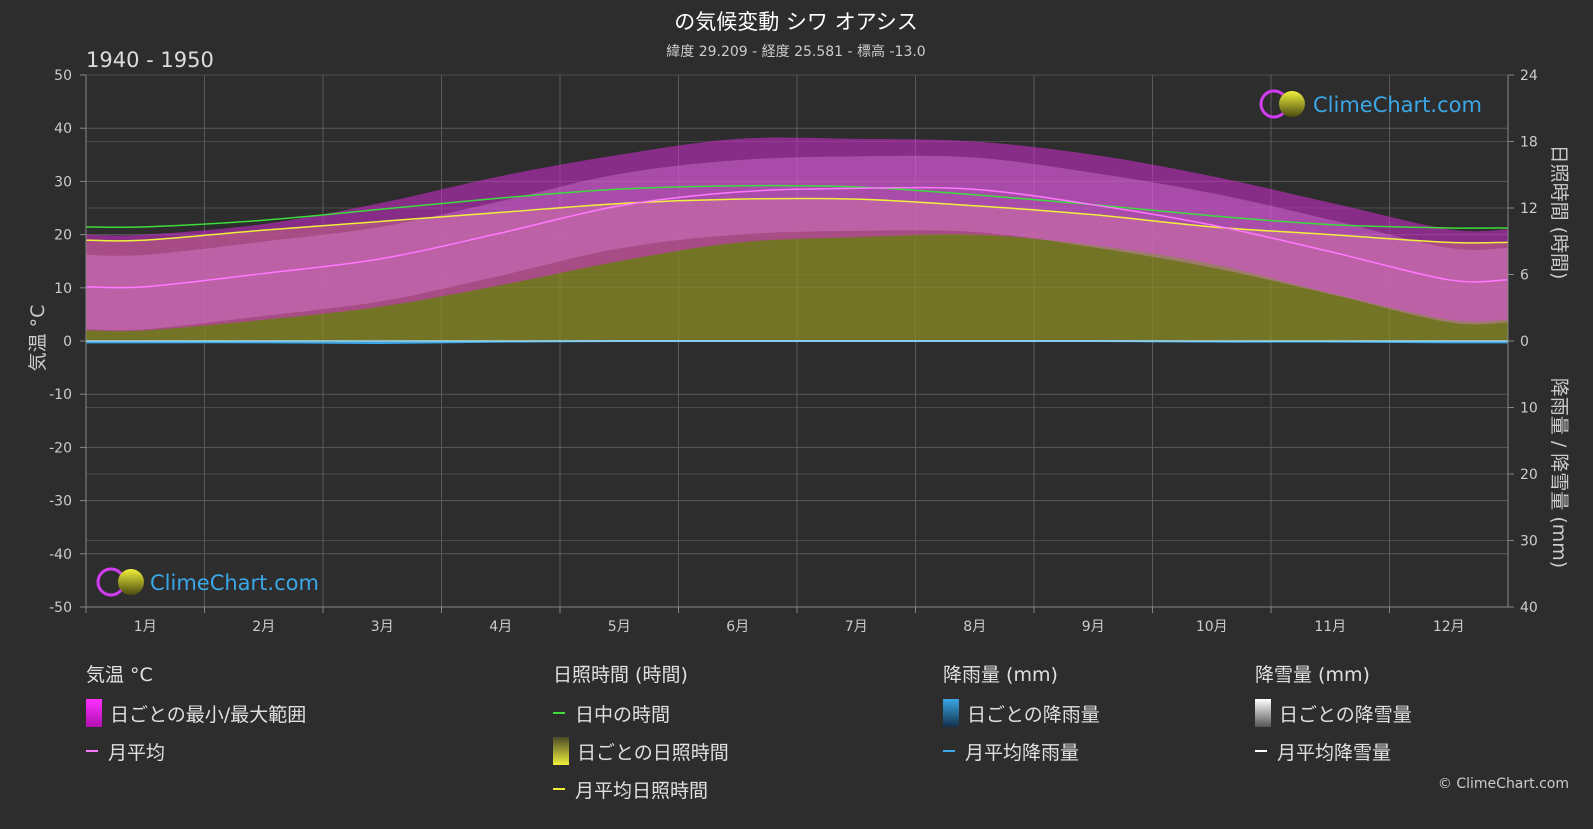 The height and width of the screenshot is (829, 1593). What do you see at coordinates (60, 608) in the screenshot?
I see `left-tick-label: -50` at bounding box center [60, 608].